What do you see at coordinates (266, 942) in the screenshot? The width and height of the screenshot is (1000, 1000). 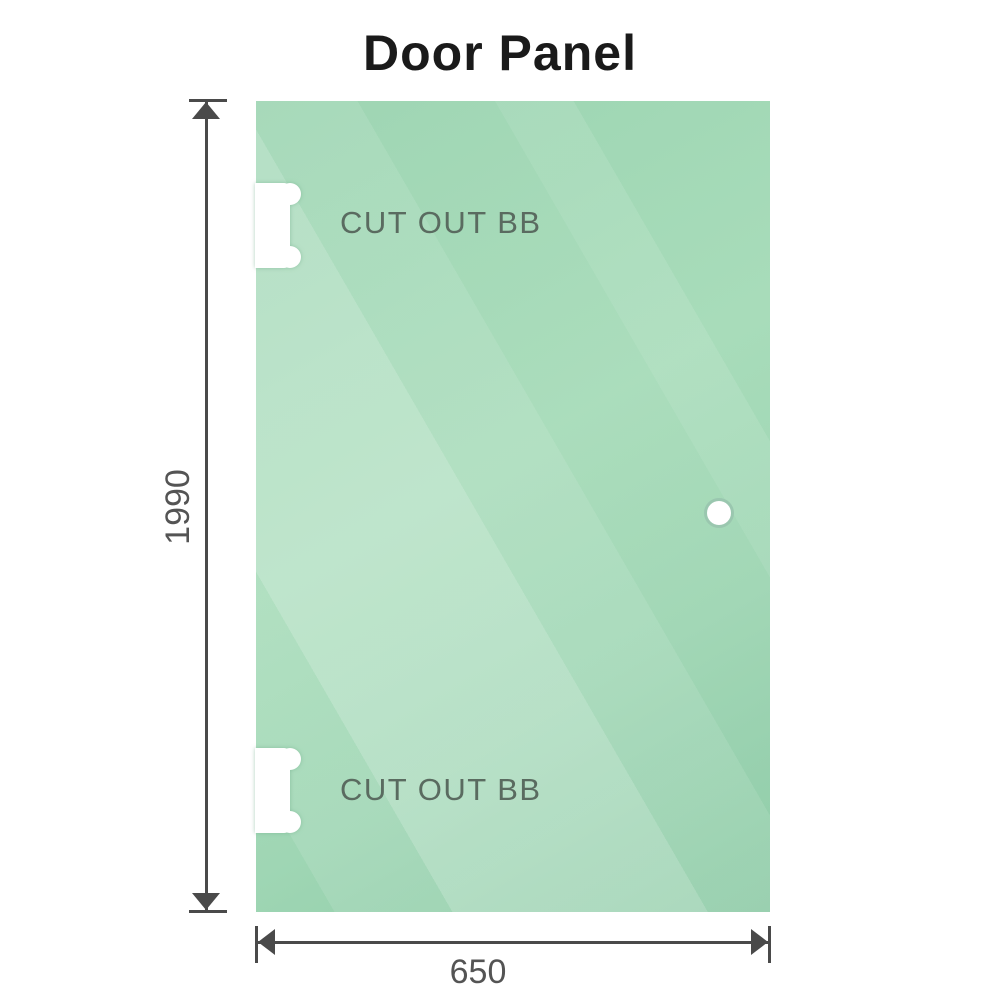 I see `arrow-left-icon` at bounding box center [266, 942].